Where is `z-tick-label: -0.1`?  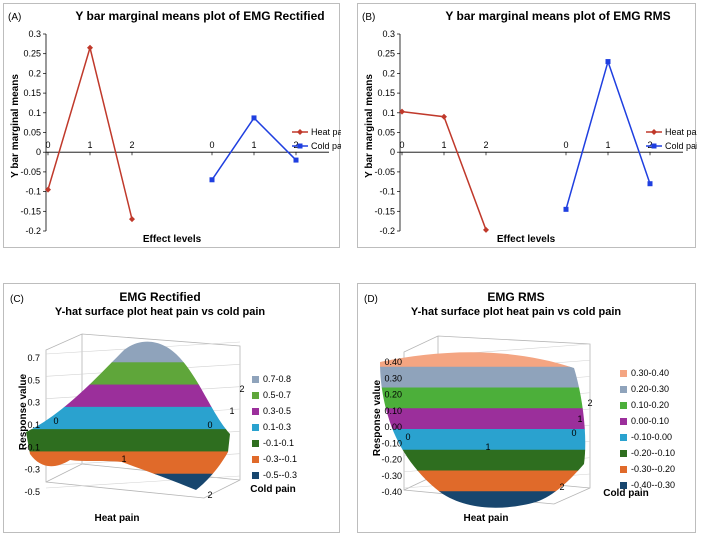 z-tick-label: -0.1 is located at coordinates (32, 447).